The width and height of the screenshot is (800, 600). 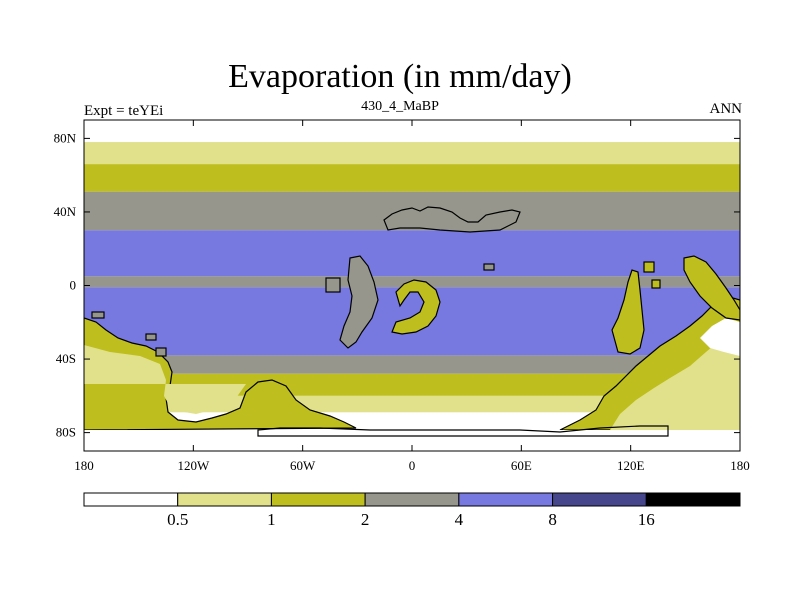 What do you see at coordinates (124, 111) in the screenshot?
I see `experiment-label: Expt = teYEi` at bounding box center [124, 111].